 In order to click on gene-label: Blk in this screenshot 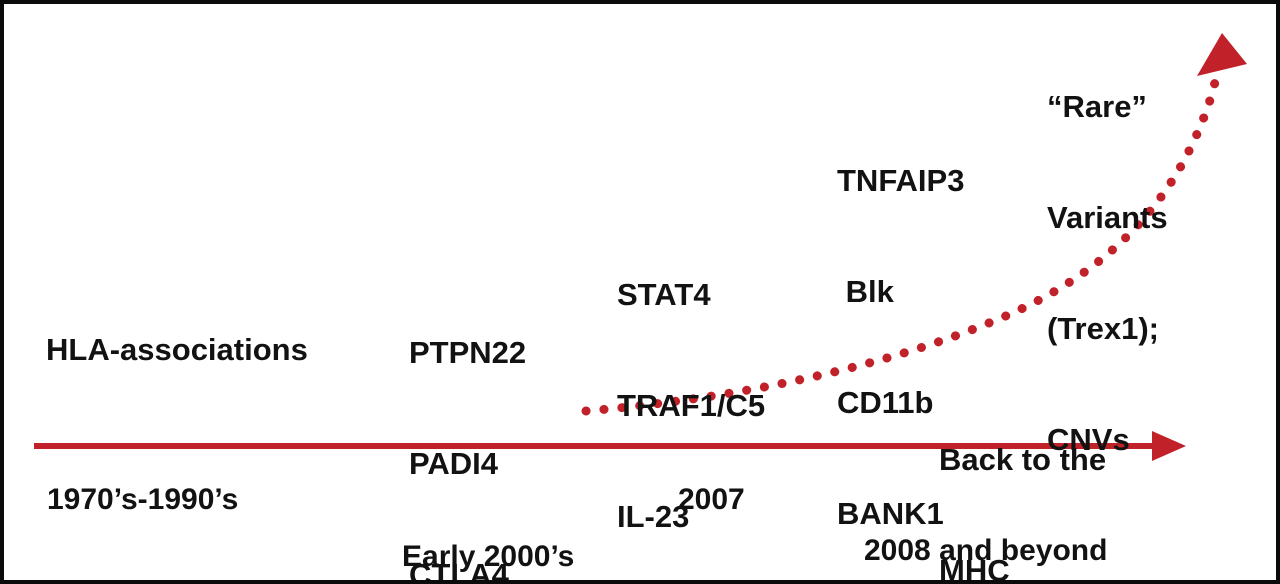, I will do `click(865, 291)`.